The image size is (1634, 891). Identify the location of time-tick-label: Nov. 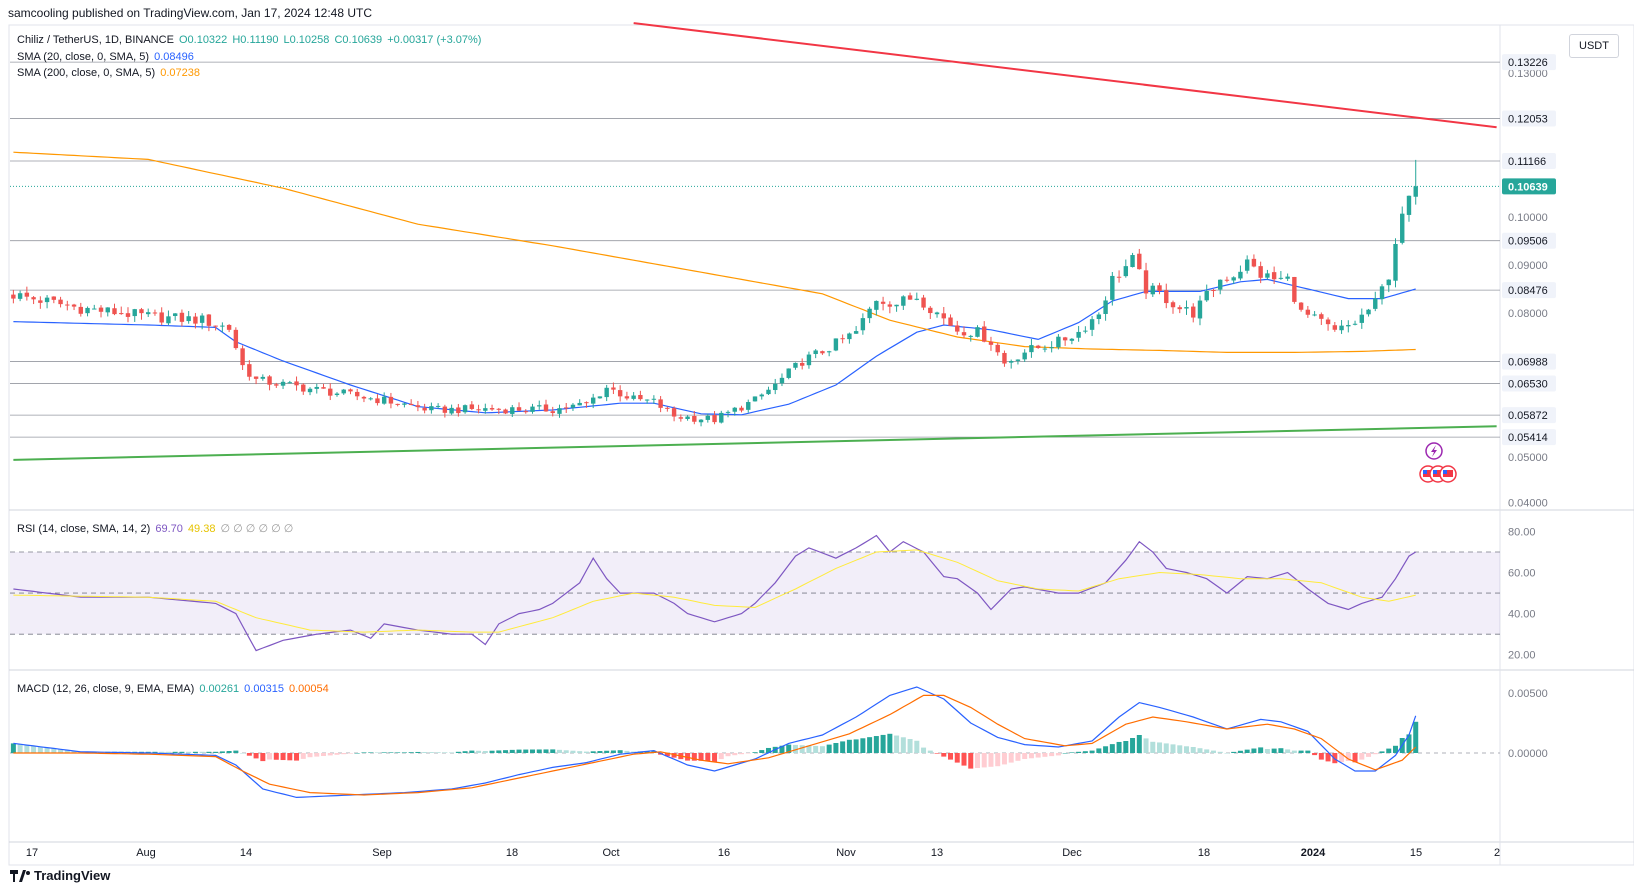
(846, 853).